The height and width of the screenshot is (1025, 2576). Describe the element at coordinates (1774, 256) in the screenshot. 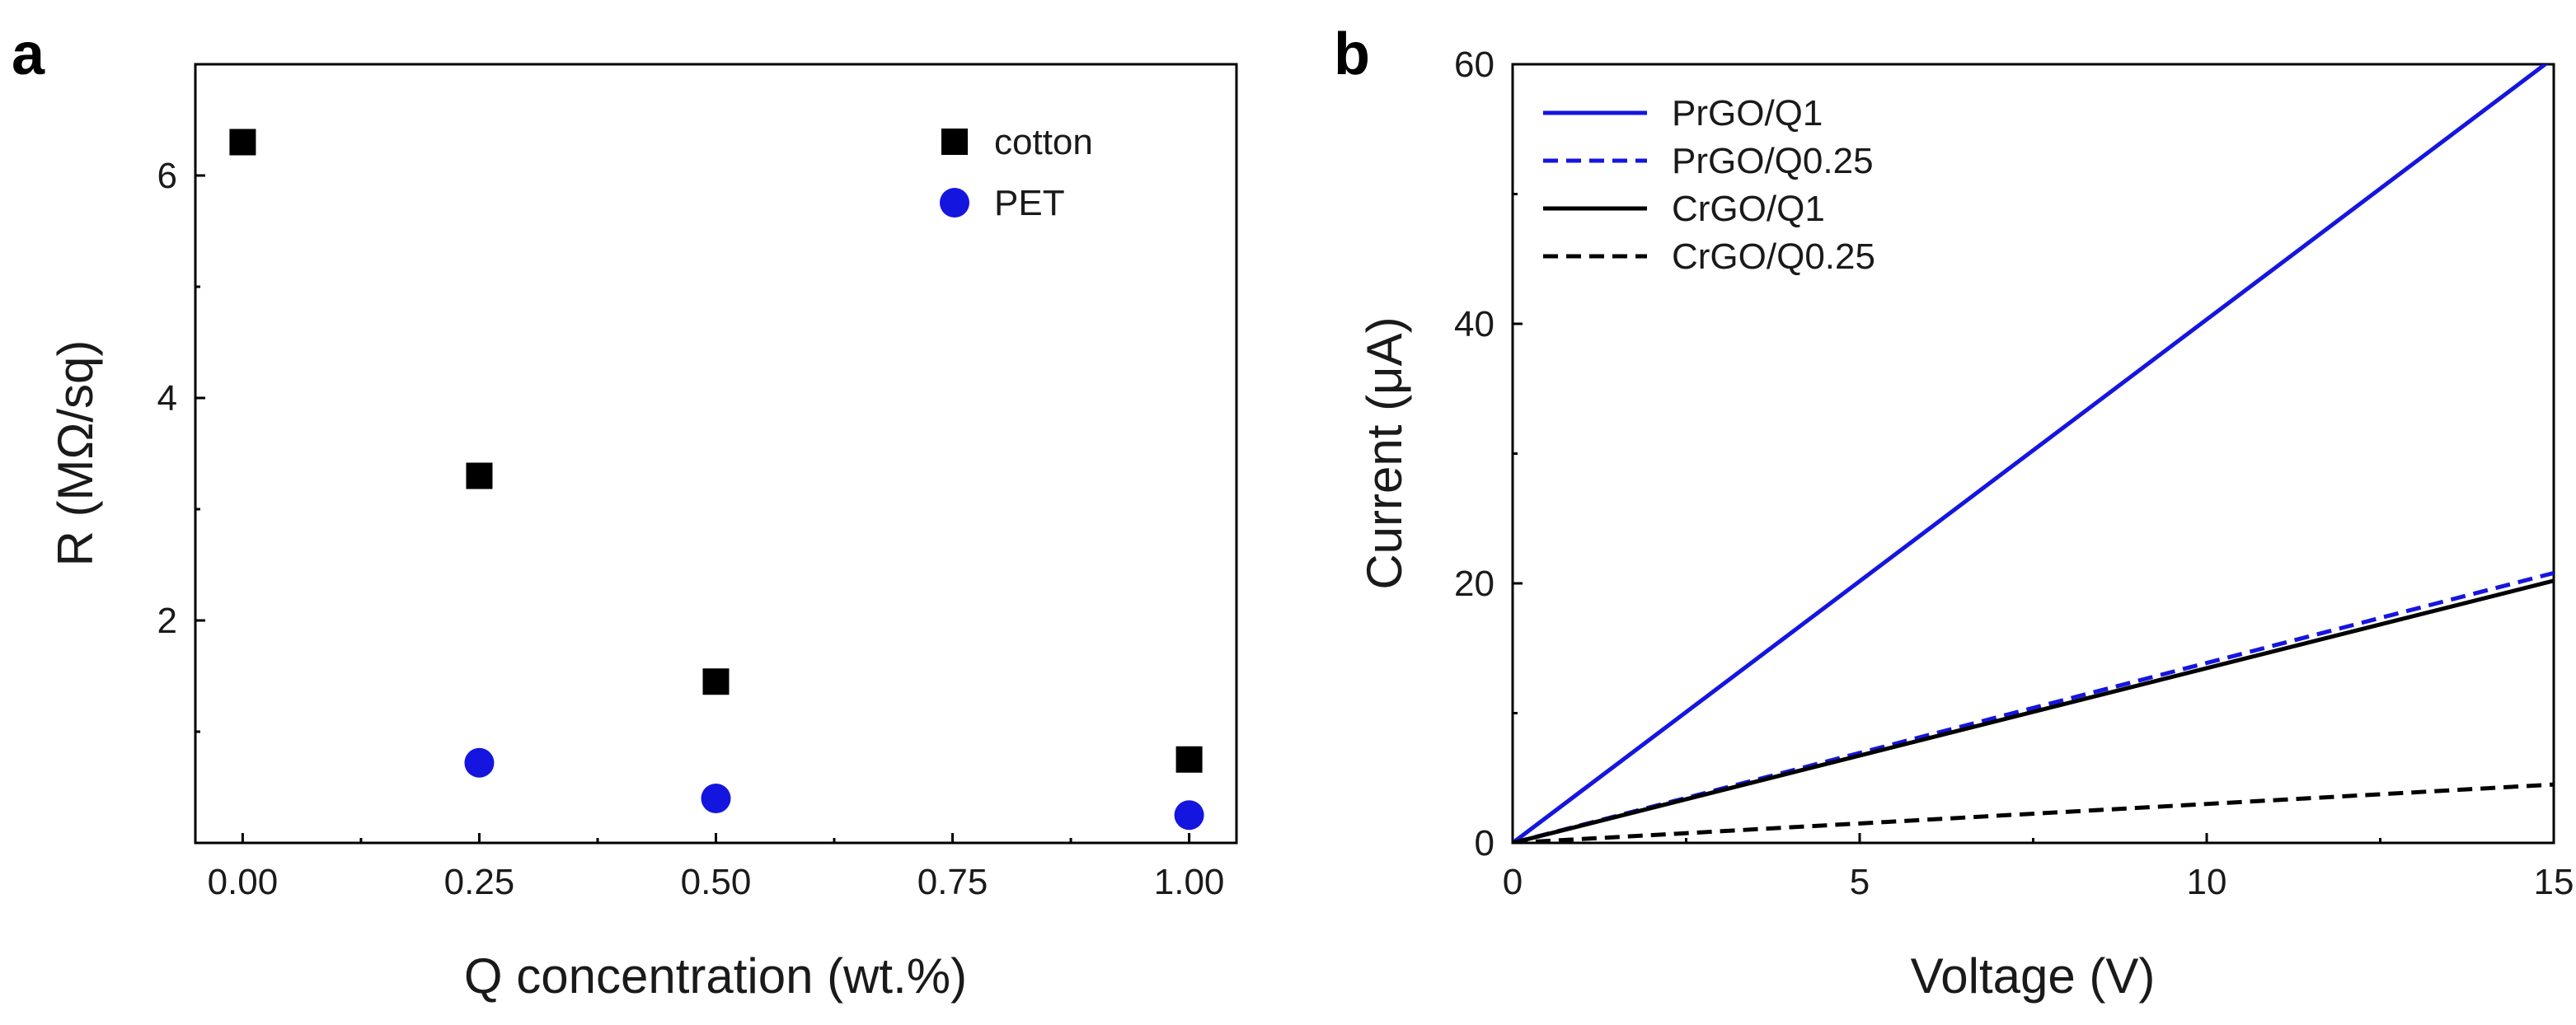

I see `legend-label-crgo-q0-25: CrGO/Q0.25` at that location.